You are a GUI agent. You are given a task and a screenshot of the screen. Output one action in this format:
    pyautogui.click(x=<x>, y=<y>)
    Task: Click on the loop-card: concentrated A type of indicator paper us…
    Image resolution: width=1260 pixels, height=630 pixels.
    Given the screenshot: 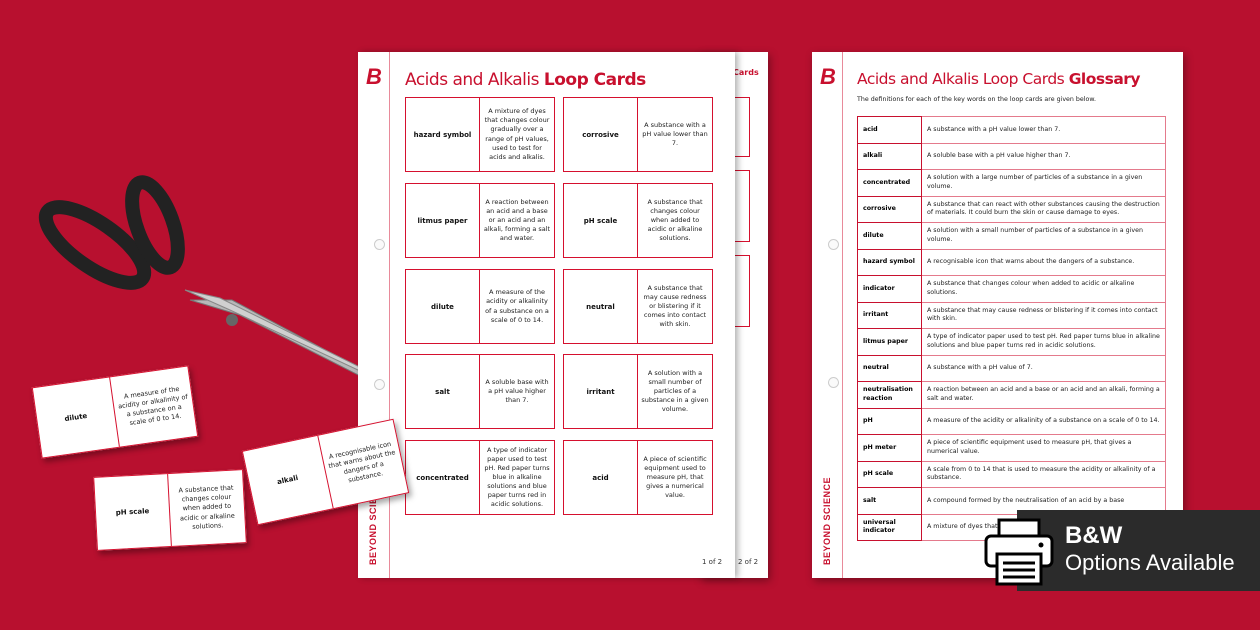 What is the action you would take?
    pyautogui.click(x=480, y=477)
    